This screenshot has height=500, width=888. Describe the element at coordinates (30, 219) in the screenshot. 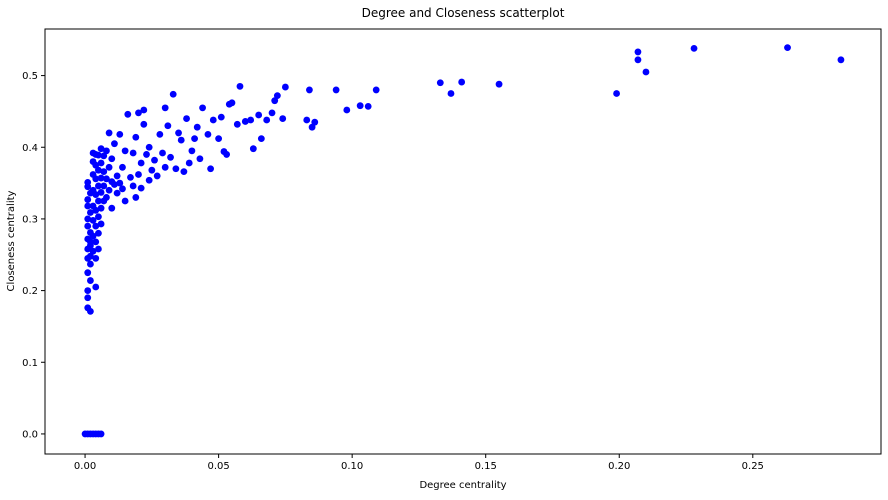

I see `y-tick-label: 0.3` at that location.